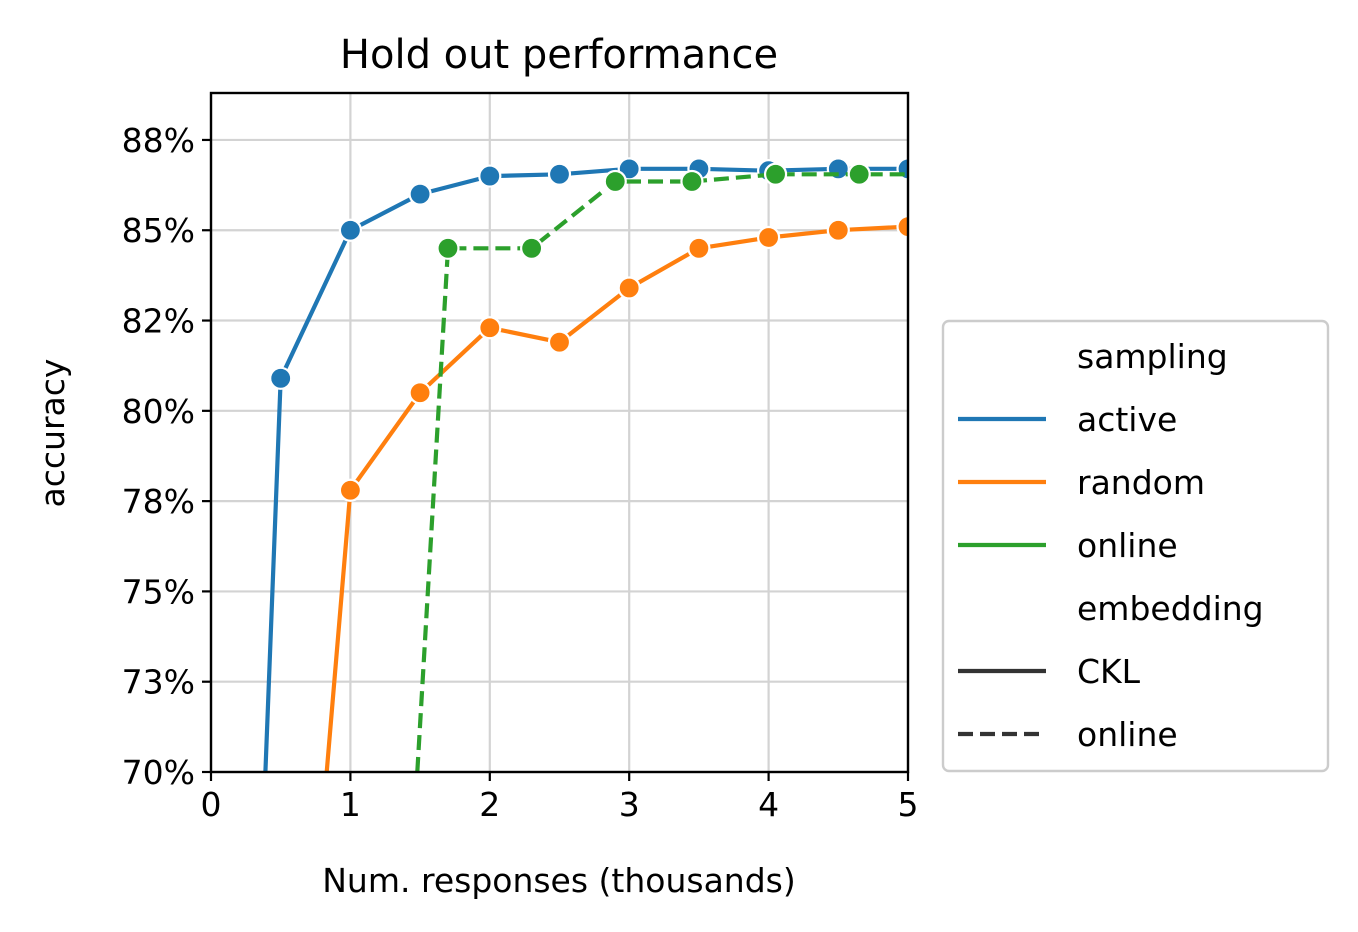  Describe the element at coordinates (1109, 671) in the screenshot. I see `legend-label-style-CKL: CKL` at that location.